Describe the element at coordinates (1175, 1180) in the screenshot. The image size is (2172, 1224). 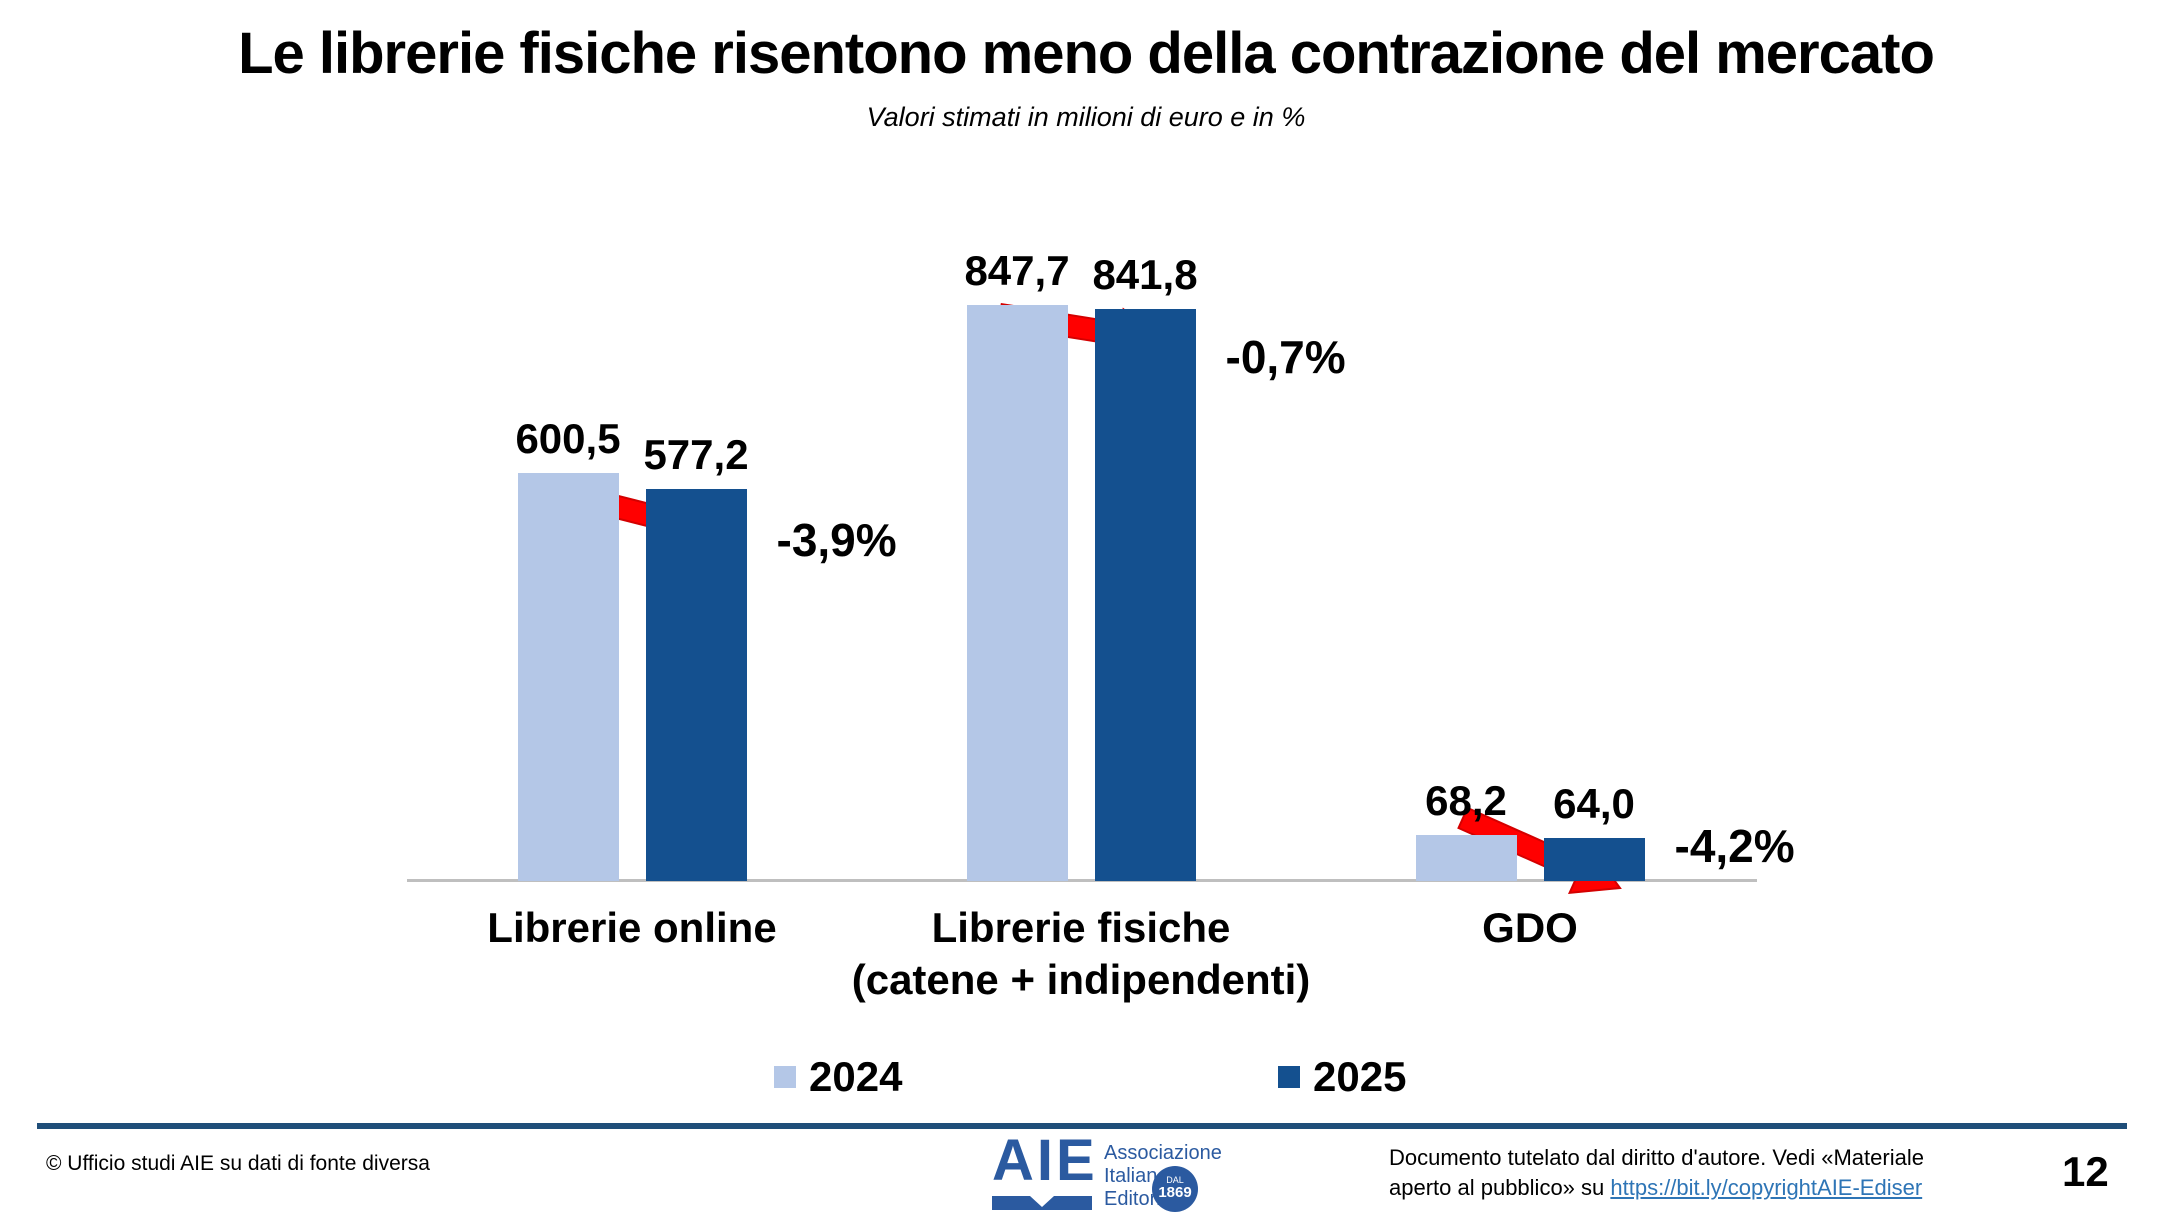
I see `aie-badge-dal: DAL` at that location.